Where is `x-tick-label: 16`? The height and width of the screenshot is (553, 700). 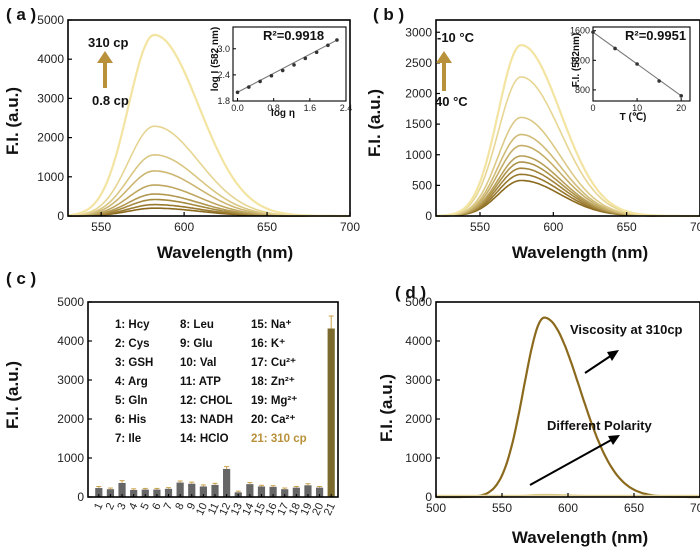 x-tick-label: 16 is located at coordinates (272, 509).